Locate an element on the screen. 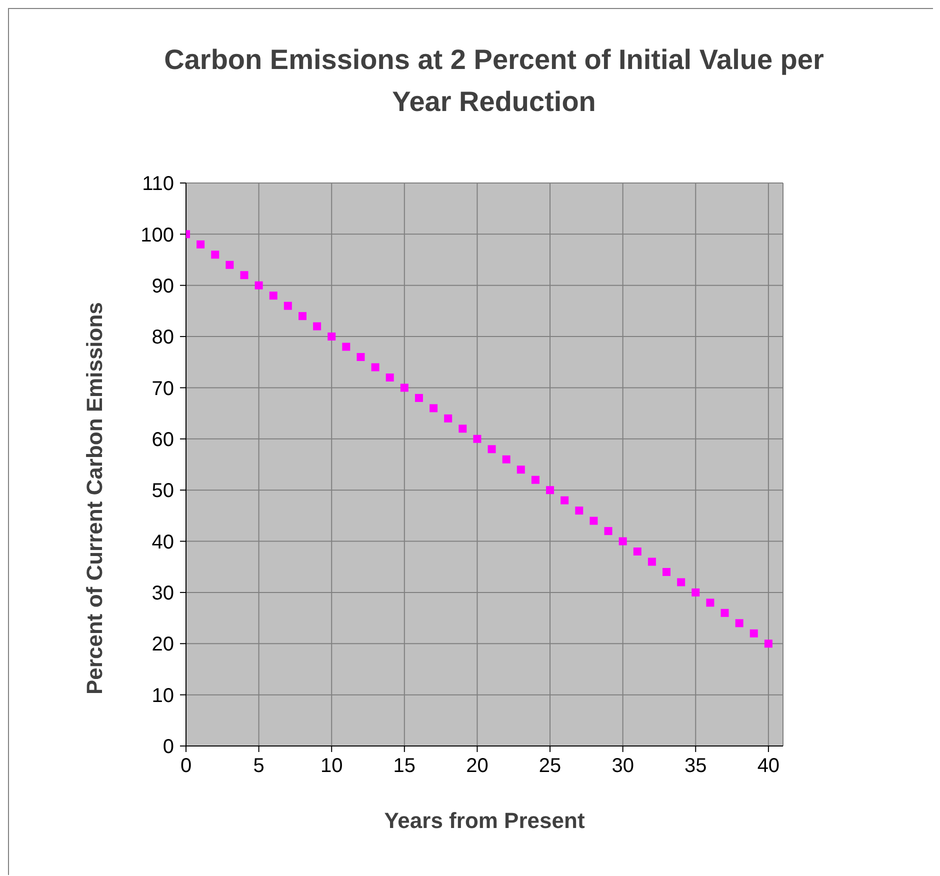  x-axis-title: Years from Present is located at coordinates (485, 820).